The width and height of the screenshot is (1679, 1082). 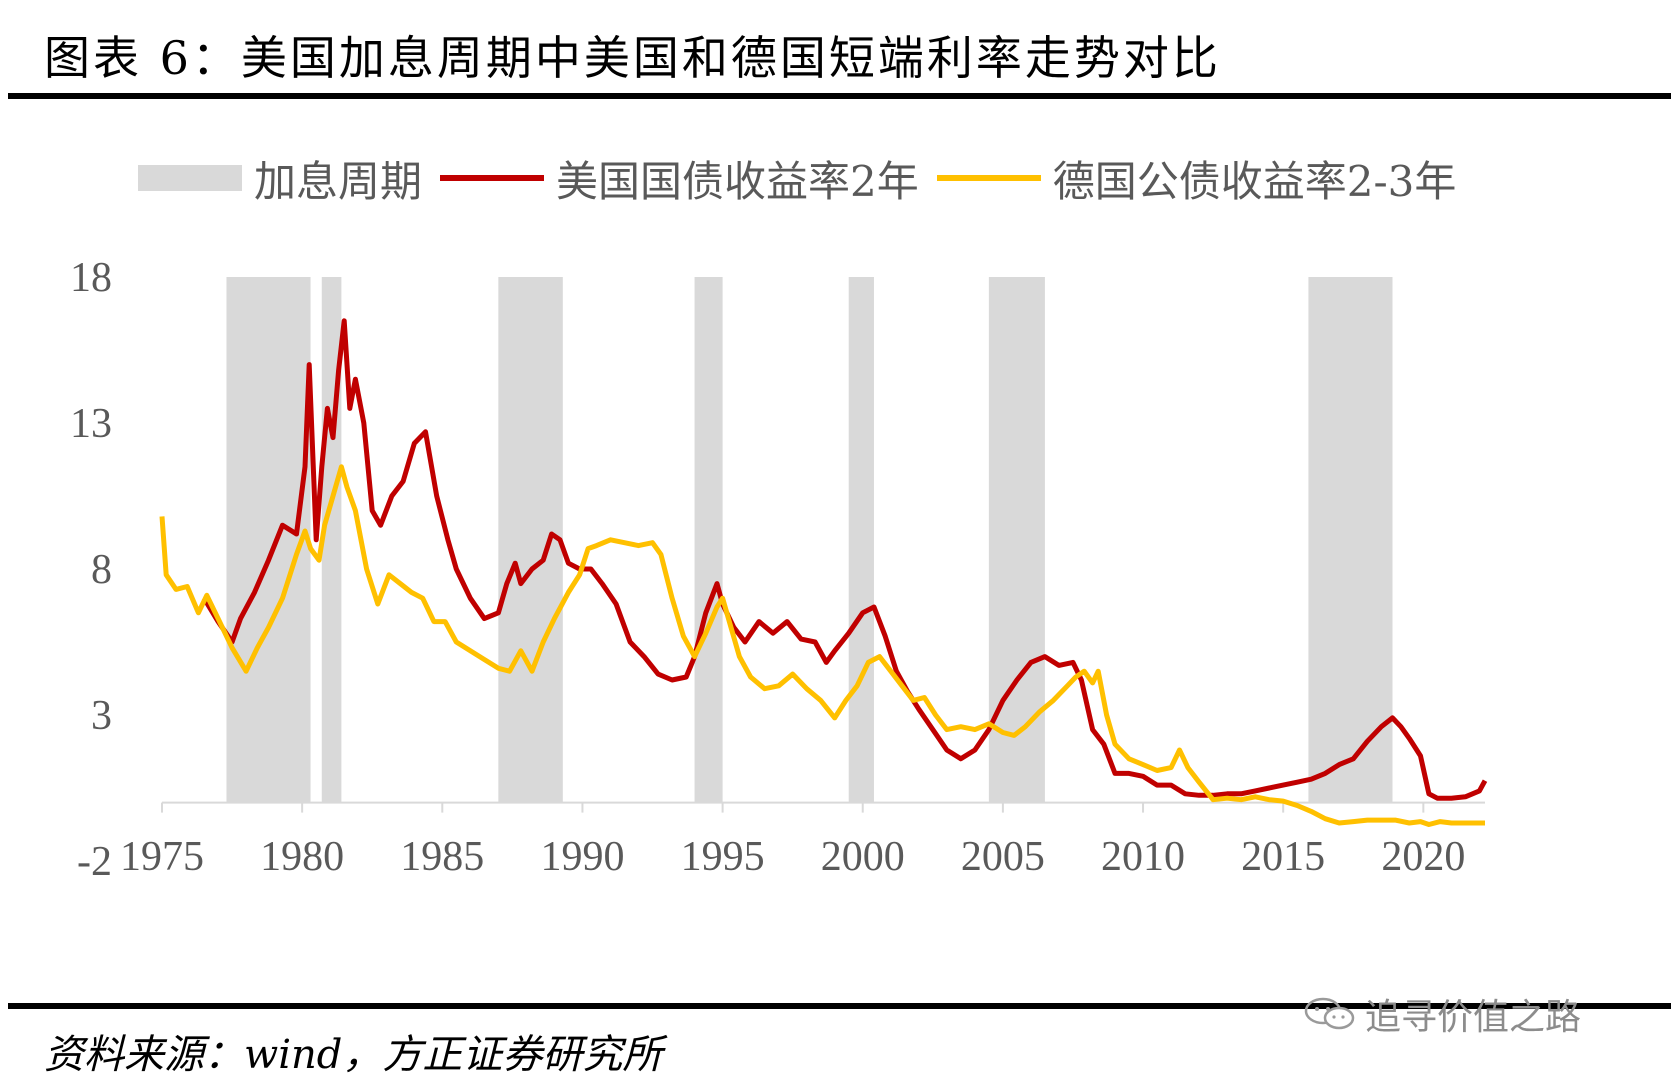 What do you see at coordinates (988, 178) in the screenshot?
I see `legend-swatch-de-2-3y` at bounding box center [988, 178].